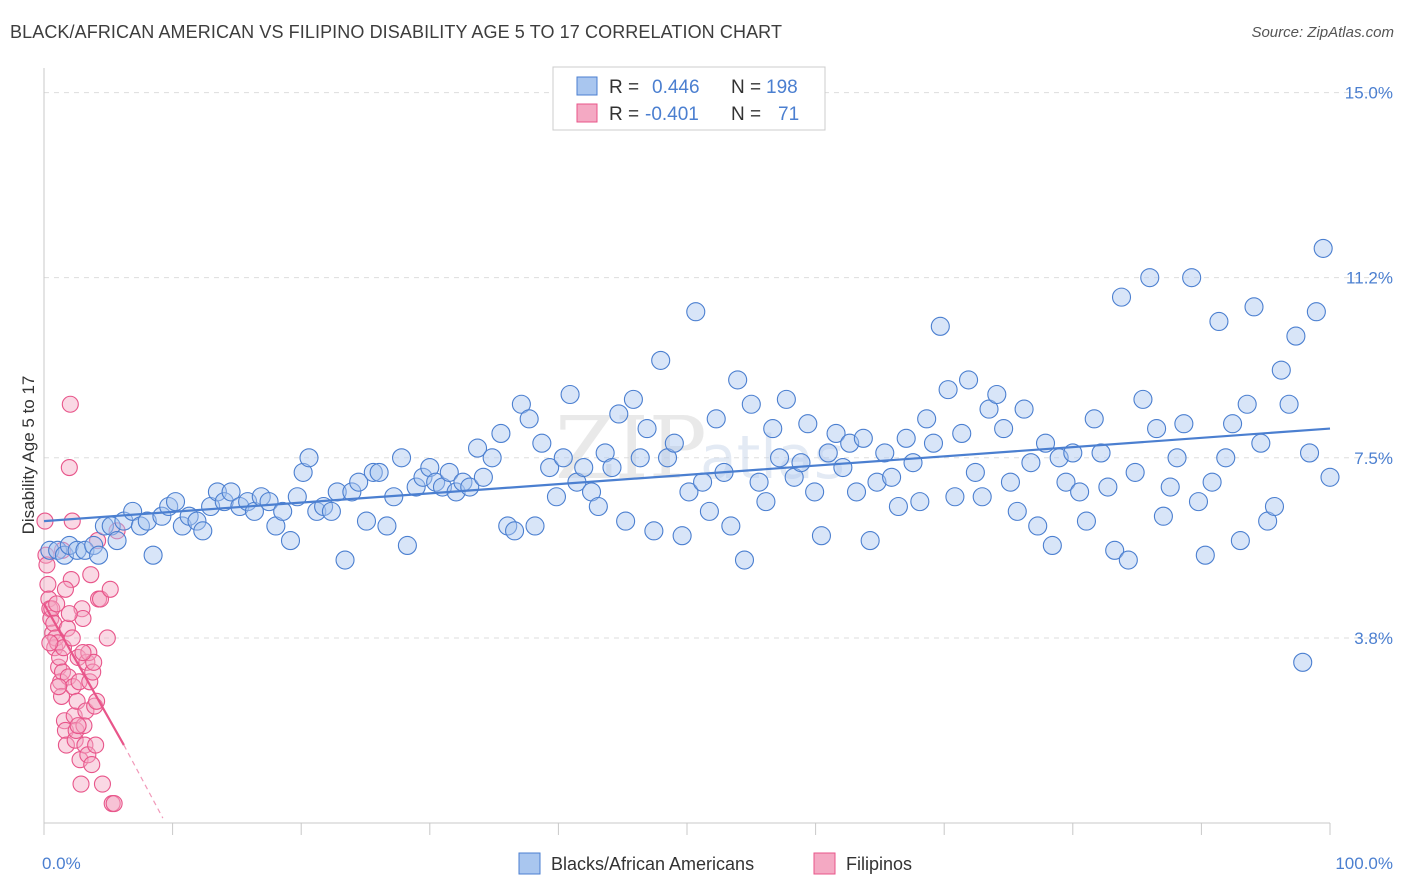 This screenshot has width=1406, height=892. Describe the element at coordinates (529, 863) in the screenshot. I see `bottom-legend-swatch-blue` at that location.